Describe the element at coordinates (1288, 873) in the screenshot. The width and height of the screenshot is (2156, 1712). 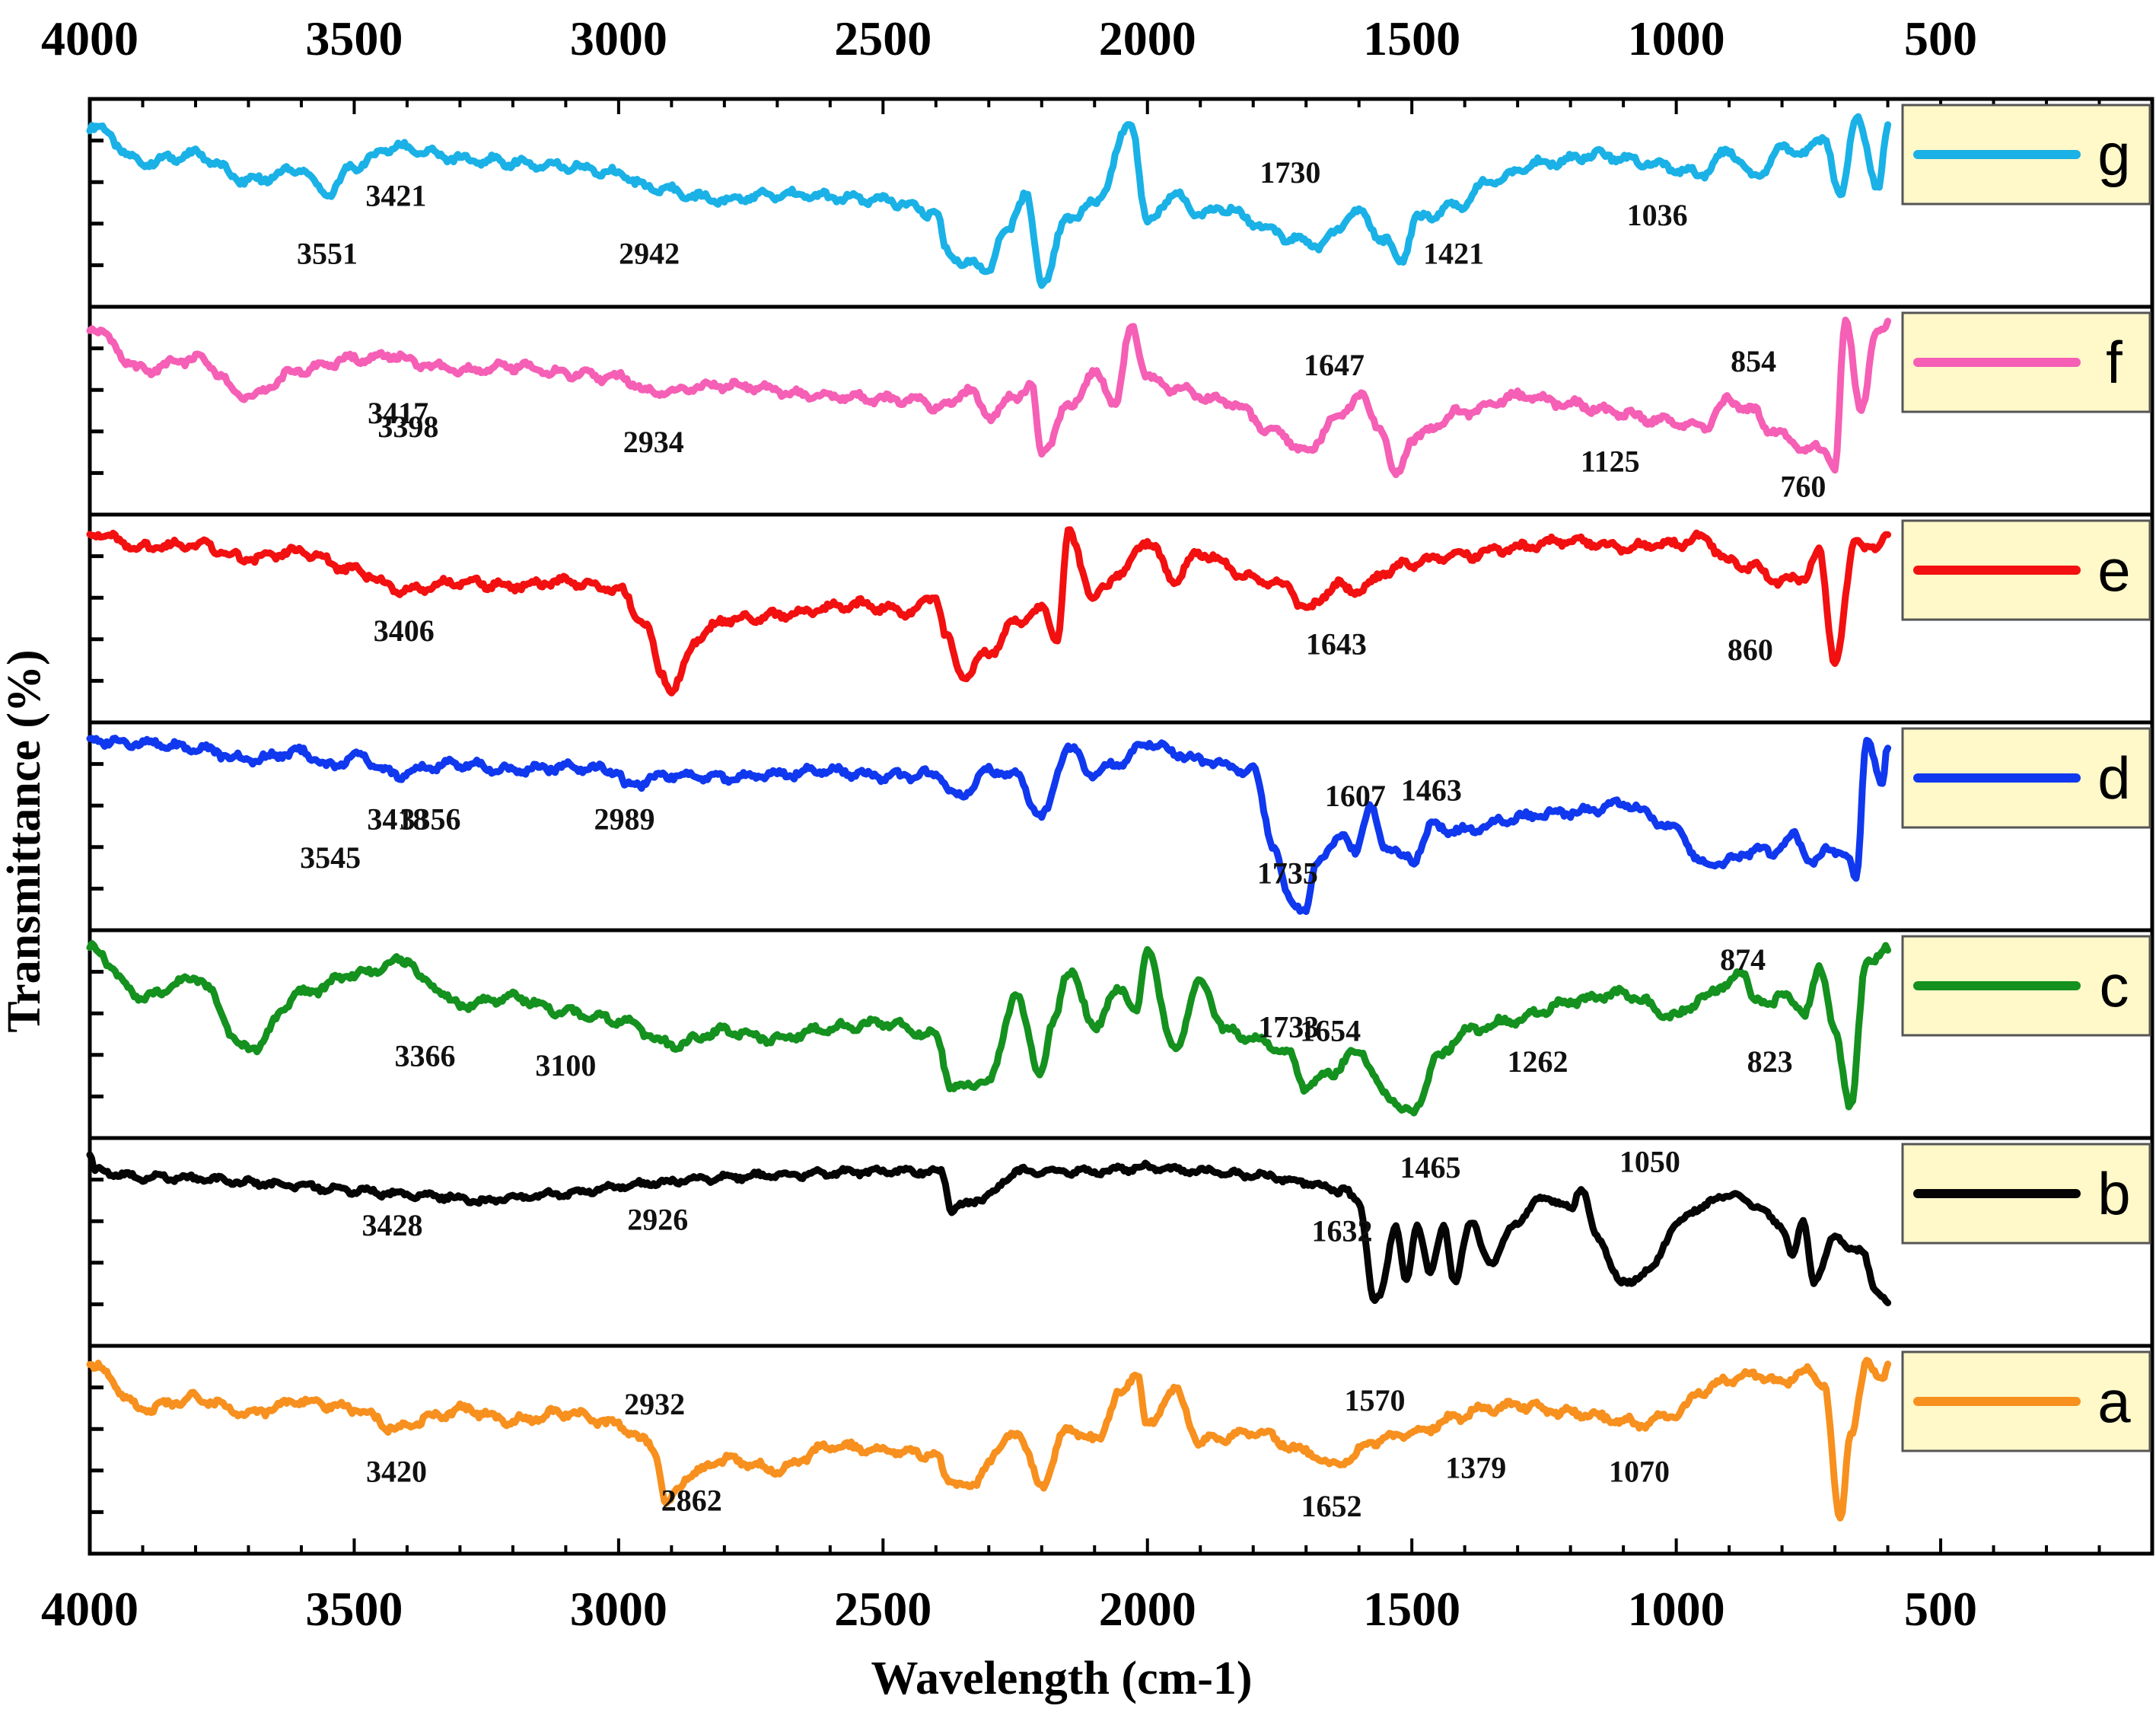
I see `peak-label-d-1735: 1735` at that location.